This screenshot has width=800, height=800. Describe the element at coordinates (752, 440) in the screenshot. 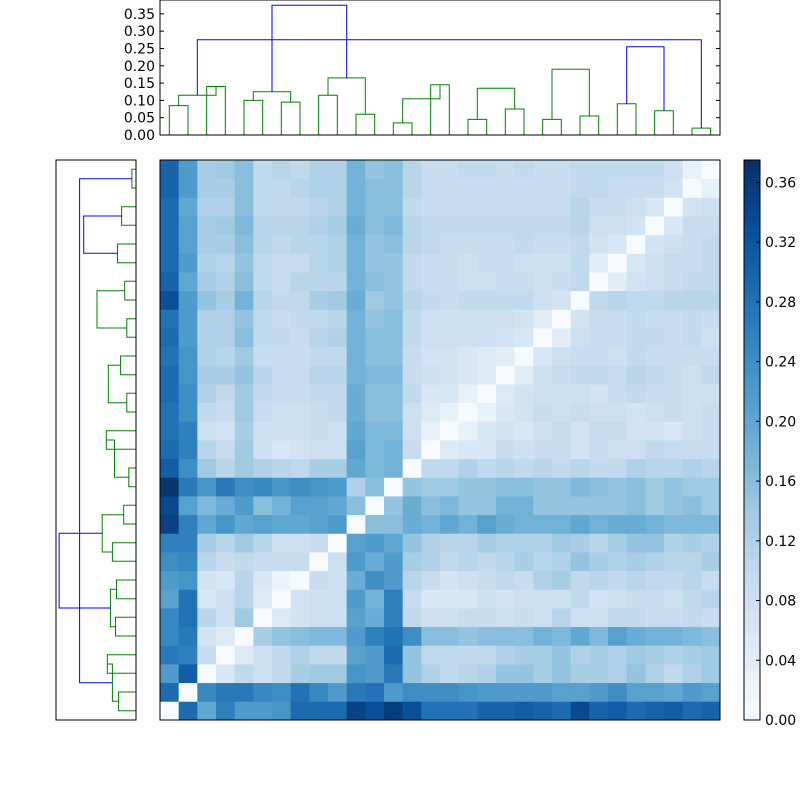

I see `colorbar-frame` at that location.